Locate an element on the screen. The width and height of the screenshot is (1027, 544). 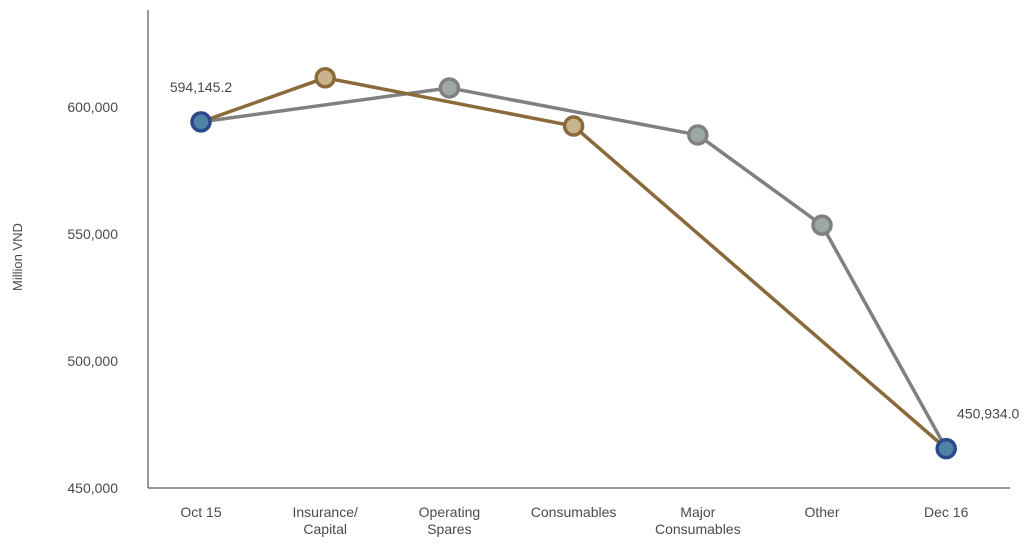
x-tick-label: Other is located at coordinates (821, 512).